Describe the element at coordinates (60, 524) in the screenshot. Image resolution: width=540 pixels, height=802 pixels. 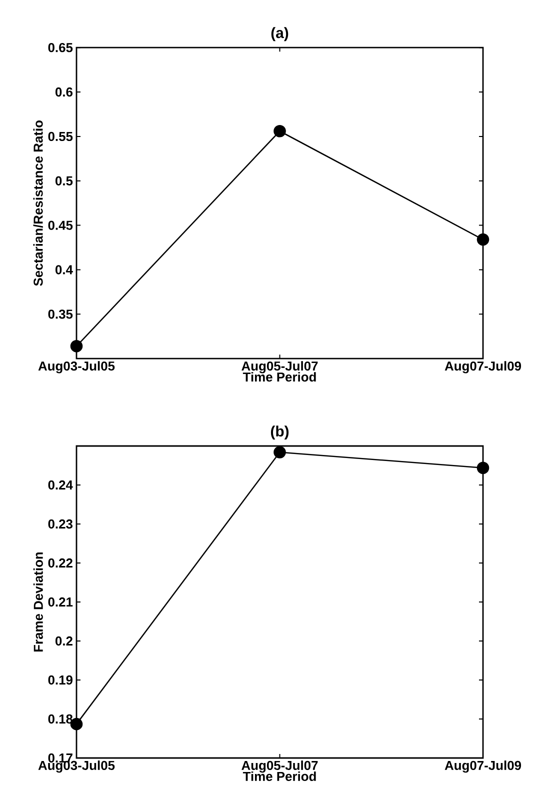
I see `y-tick-label: 0.23` at that location.